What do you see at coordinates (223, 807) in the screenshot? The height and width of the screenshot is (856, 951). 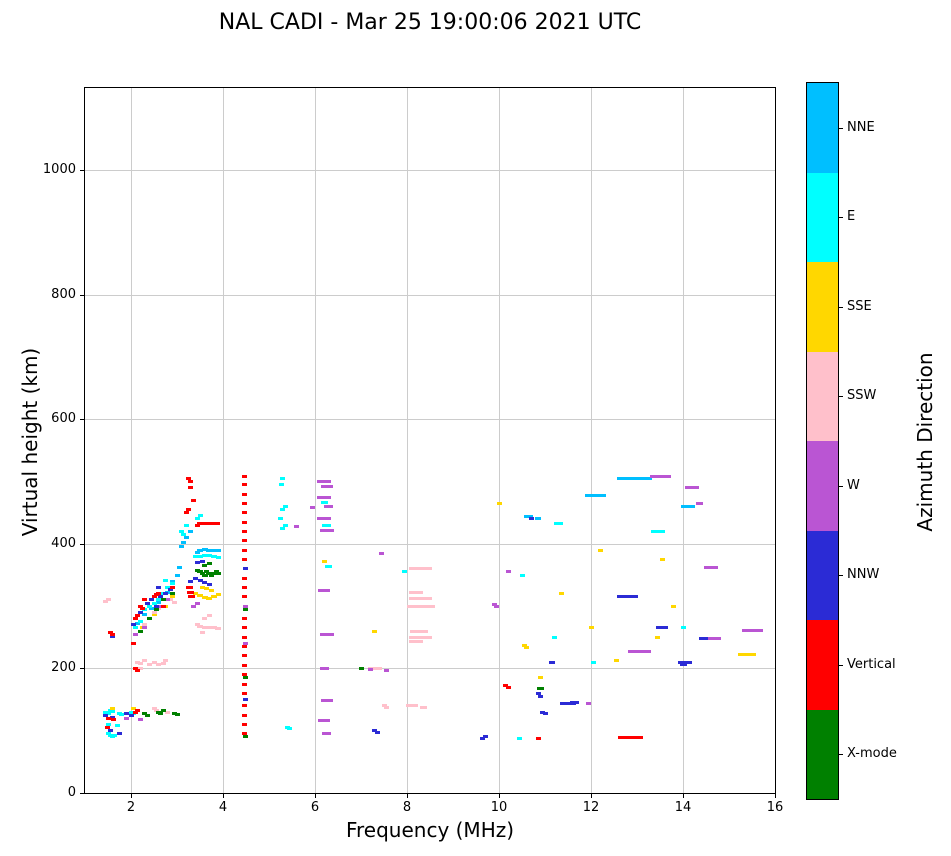 I see `x-tick-label: 4` at bounding box center [223, 807].